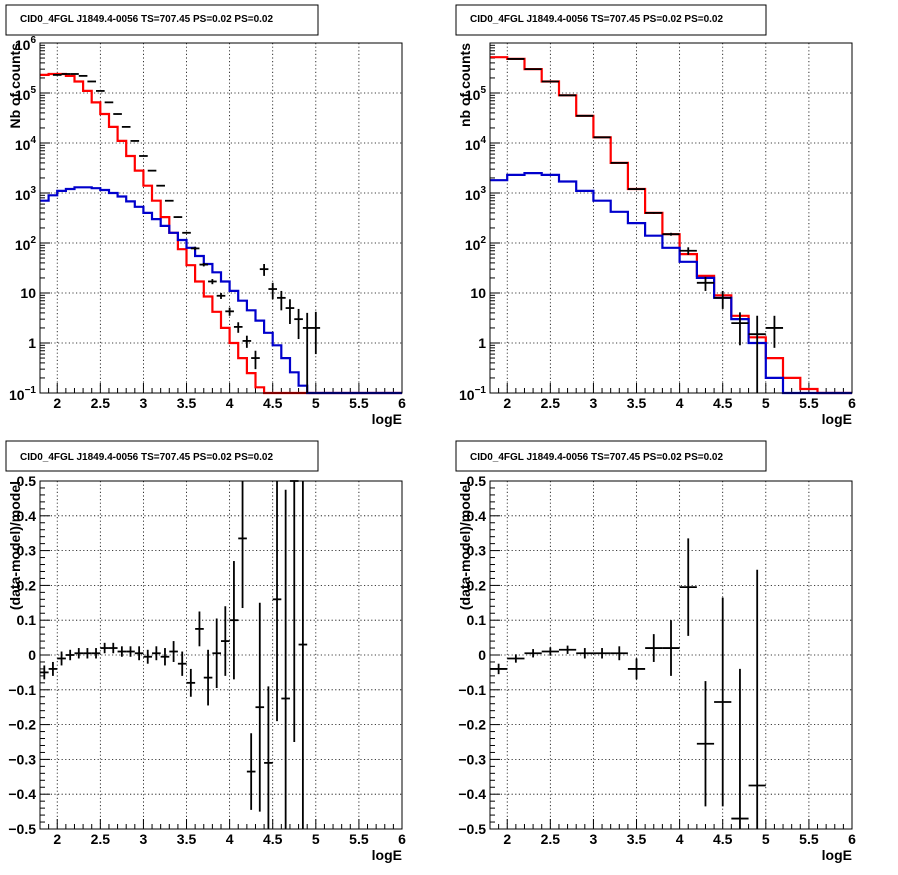  I want to click on y-tick-label: 10, so click(478, 293).